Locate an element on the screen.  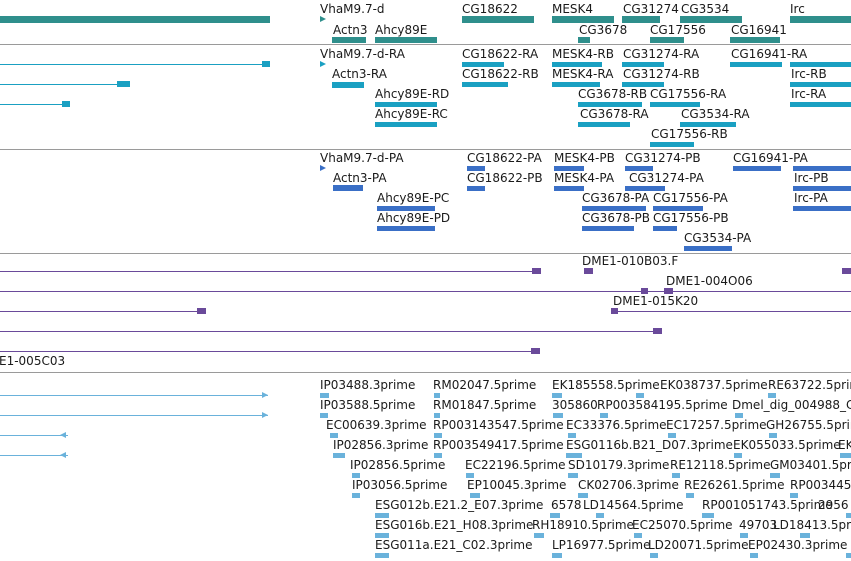
est-label: LD20071.5prime is located at coordinates (698, 545).